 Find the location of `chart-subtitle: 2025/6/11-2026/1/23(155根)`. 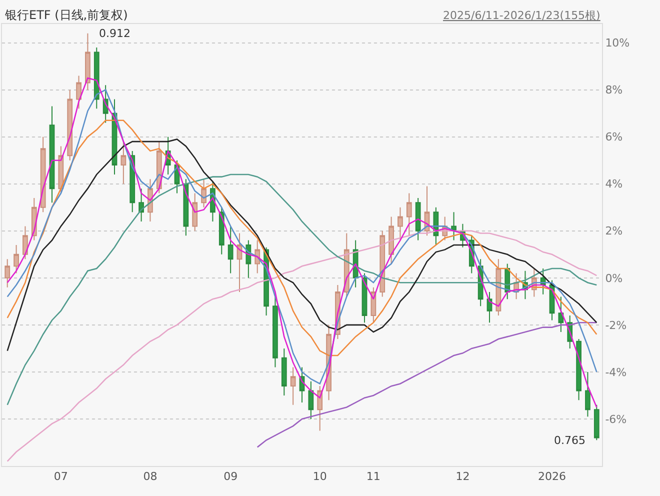

chart-subtitle: 2025/6/11-2026/1/23(155根) is located at coordinates (521, 15).